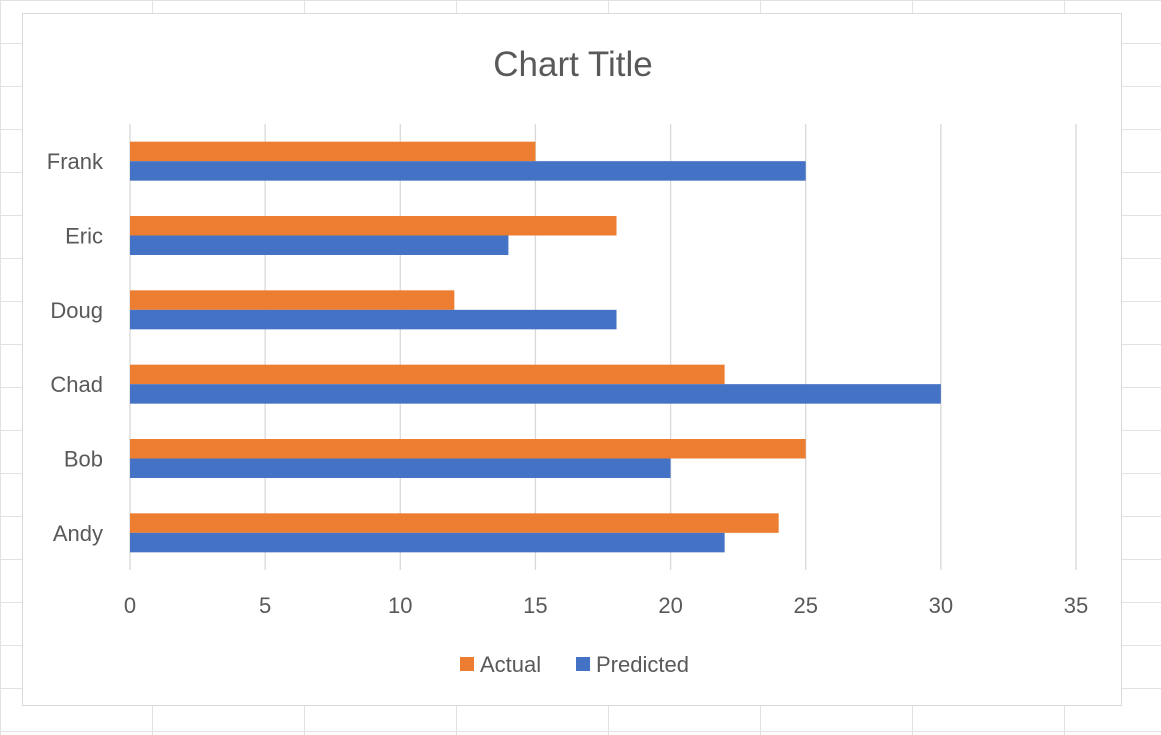 This screenshot has height=735, width=1161. Describe the element at coordinates (76, 310) in the screenshot. I see `category-label-doug: Doug` at that location.